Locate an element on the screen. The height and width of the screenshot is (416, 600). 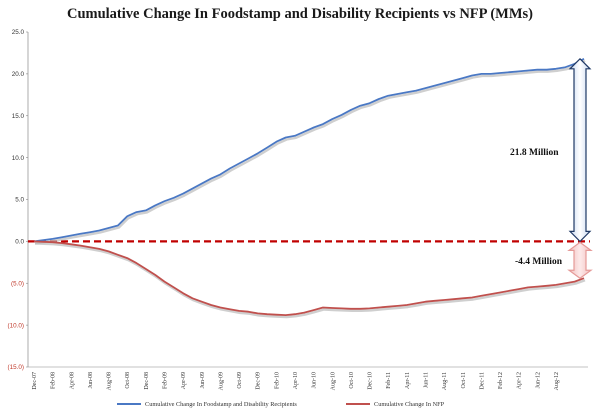
x-tick-label: Aug-08 is located at coordinates (110, 381).